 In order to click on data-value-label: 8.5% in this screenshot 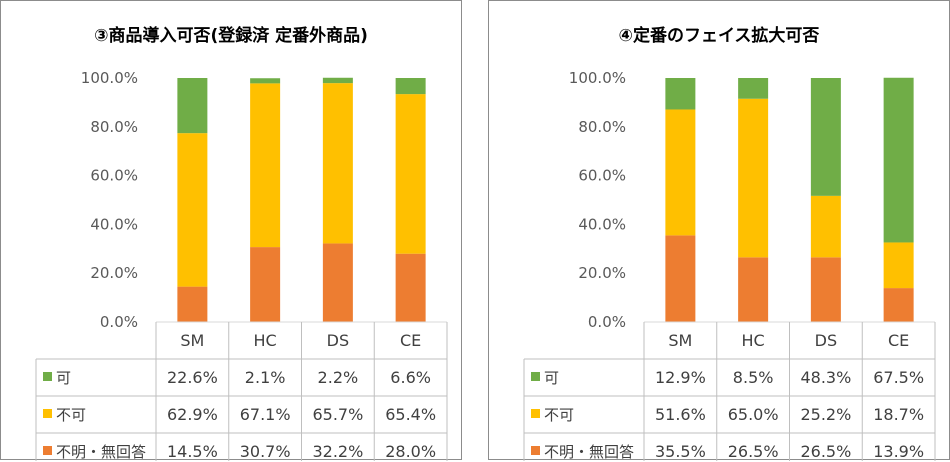, I will do `click(753, 377)`.